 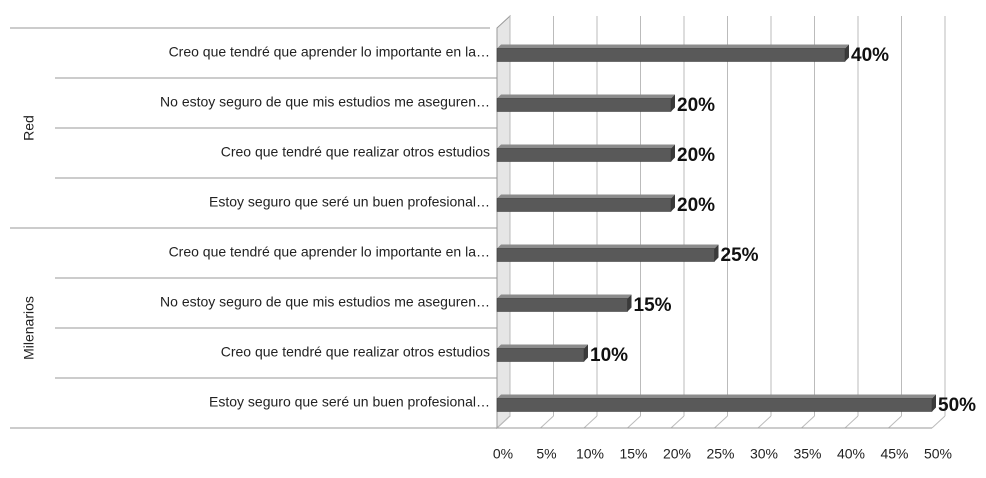 What do you see at coordinates (590, 454) in the screenshot?
I see `x-tick-label: 10%` at bounding box center [590, 454].